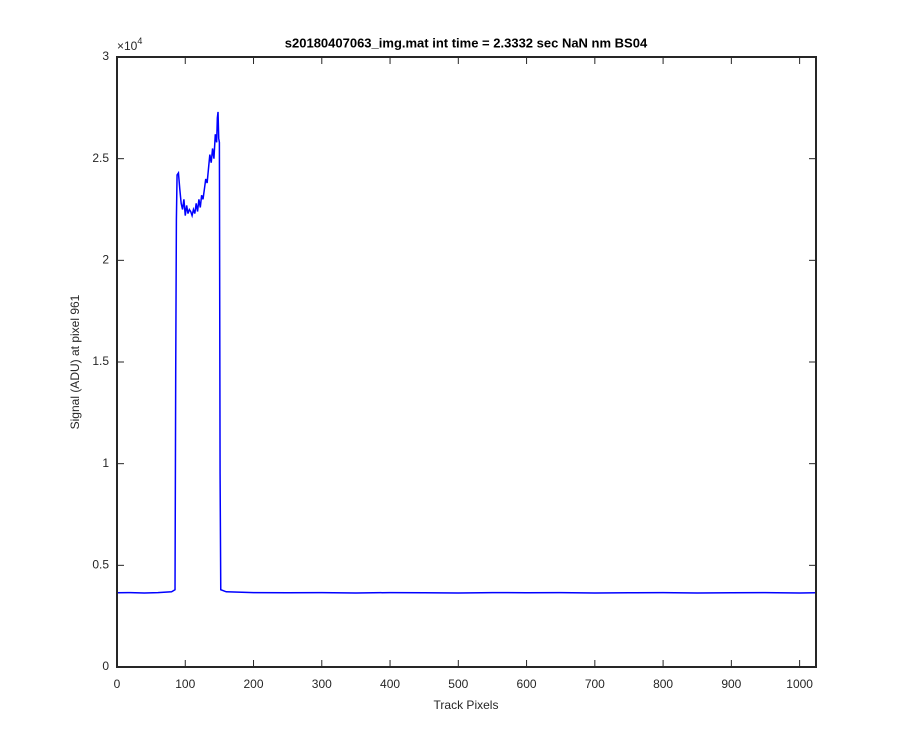 The height and width of the screenshot is (750, 900). I want to click on y-tick-label: 1, so click(105, 463).